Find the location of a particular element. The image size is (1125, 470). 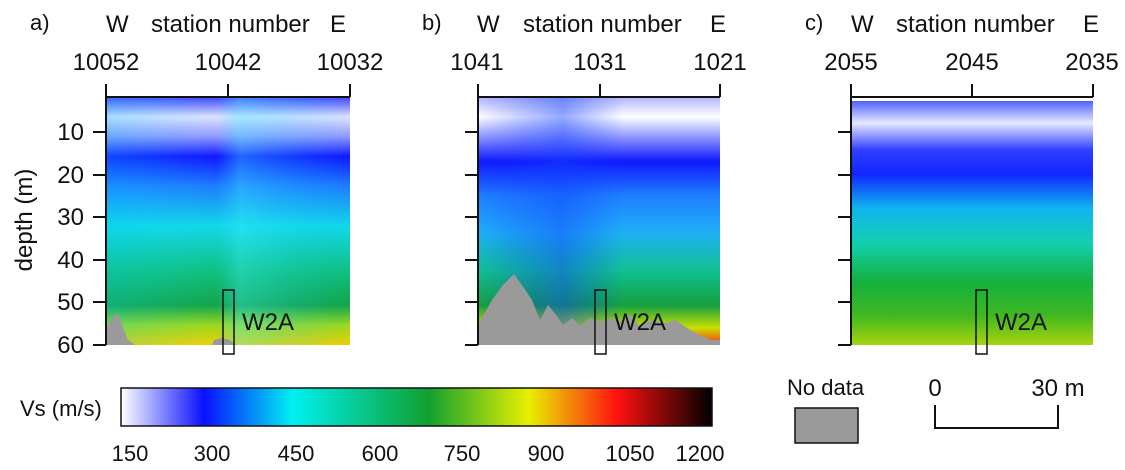

colorbar-ramp is located at coordinates (416, 407).